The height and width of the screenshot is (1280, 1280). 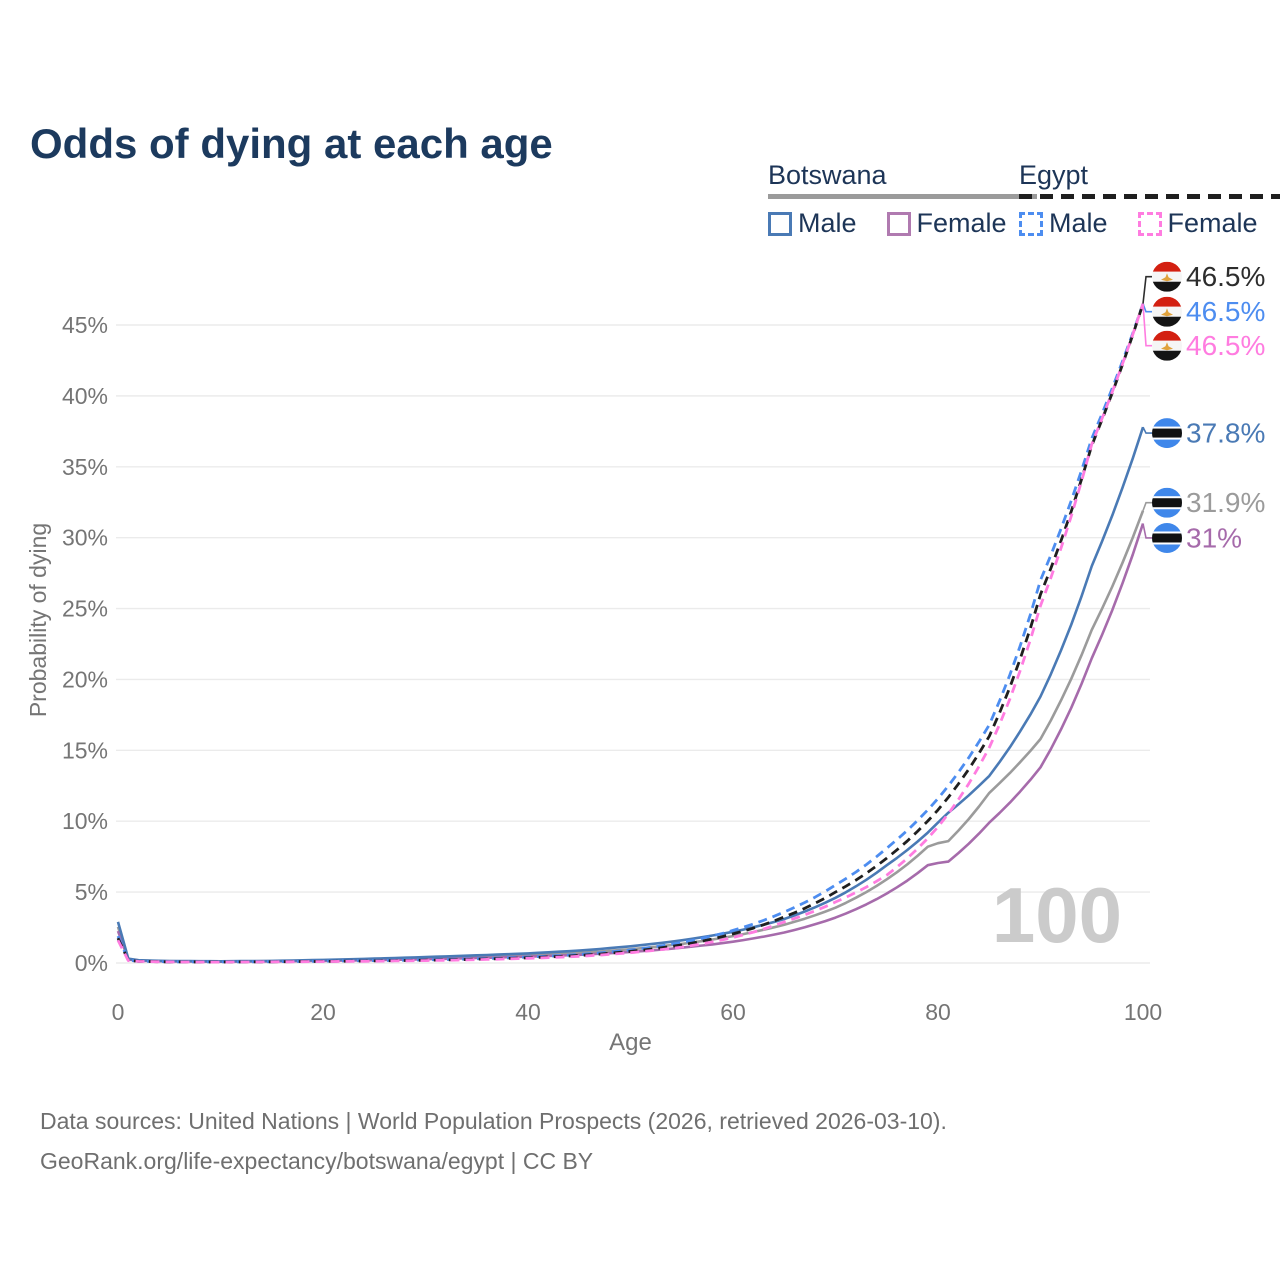 I want to click on y-tick-label: 5%, so click(x=91, y=892).